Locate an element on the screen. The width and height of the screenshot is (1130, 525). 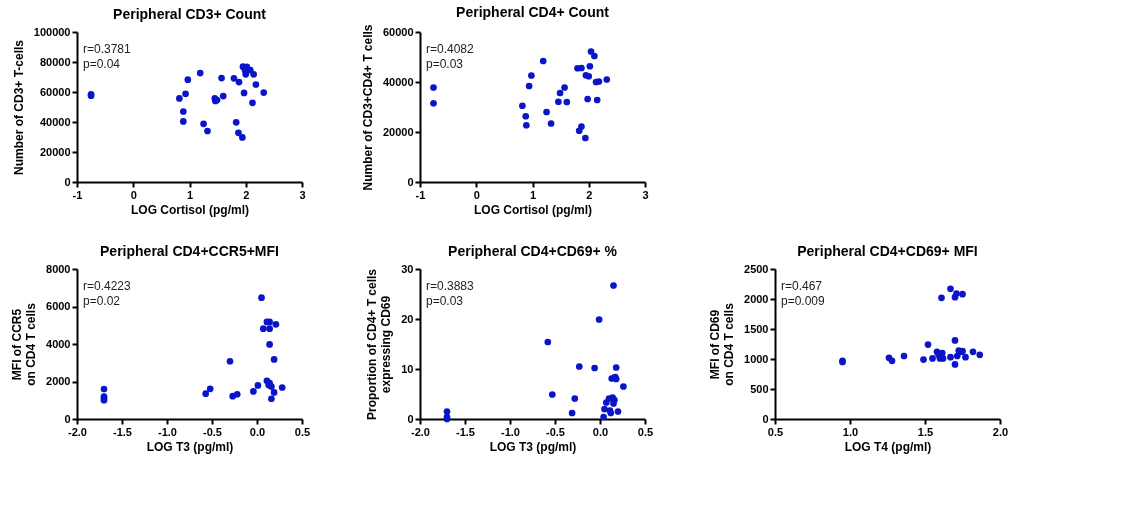
chart-title: Peripheral CD4+ Count is located at coordinates (533, 11).